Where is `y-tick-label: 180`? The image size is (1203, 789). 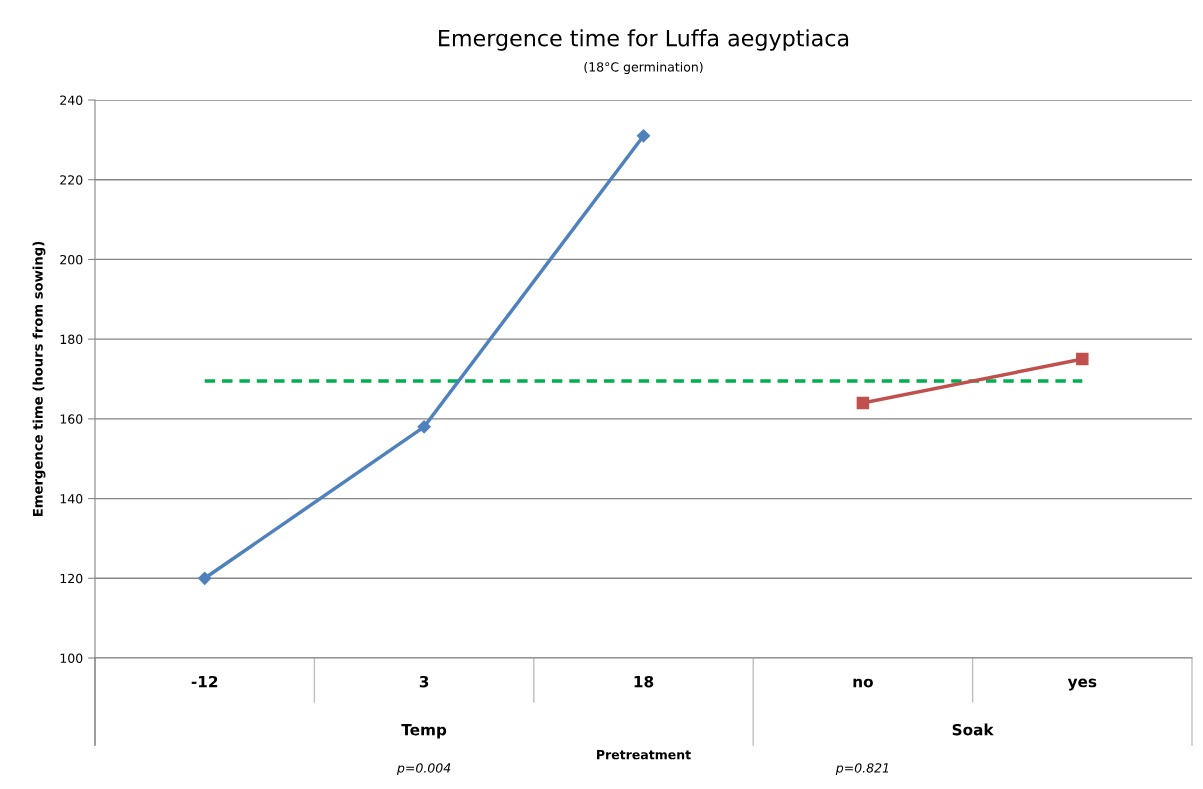 y-tick-label: 180 is located at coordinates (71, 339).